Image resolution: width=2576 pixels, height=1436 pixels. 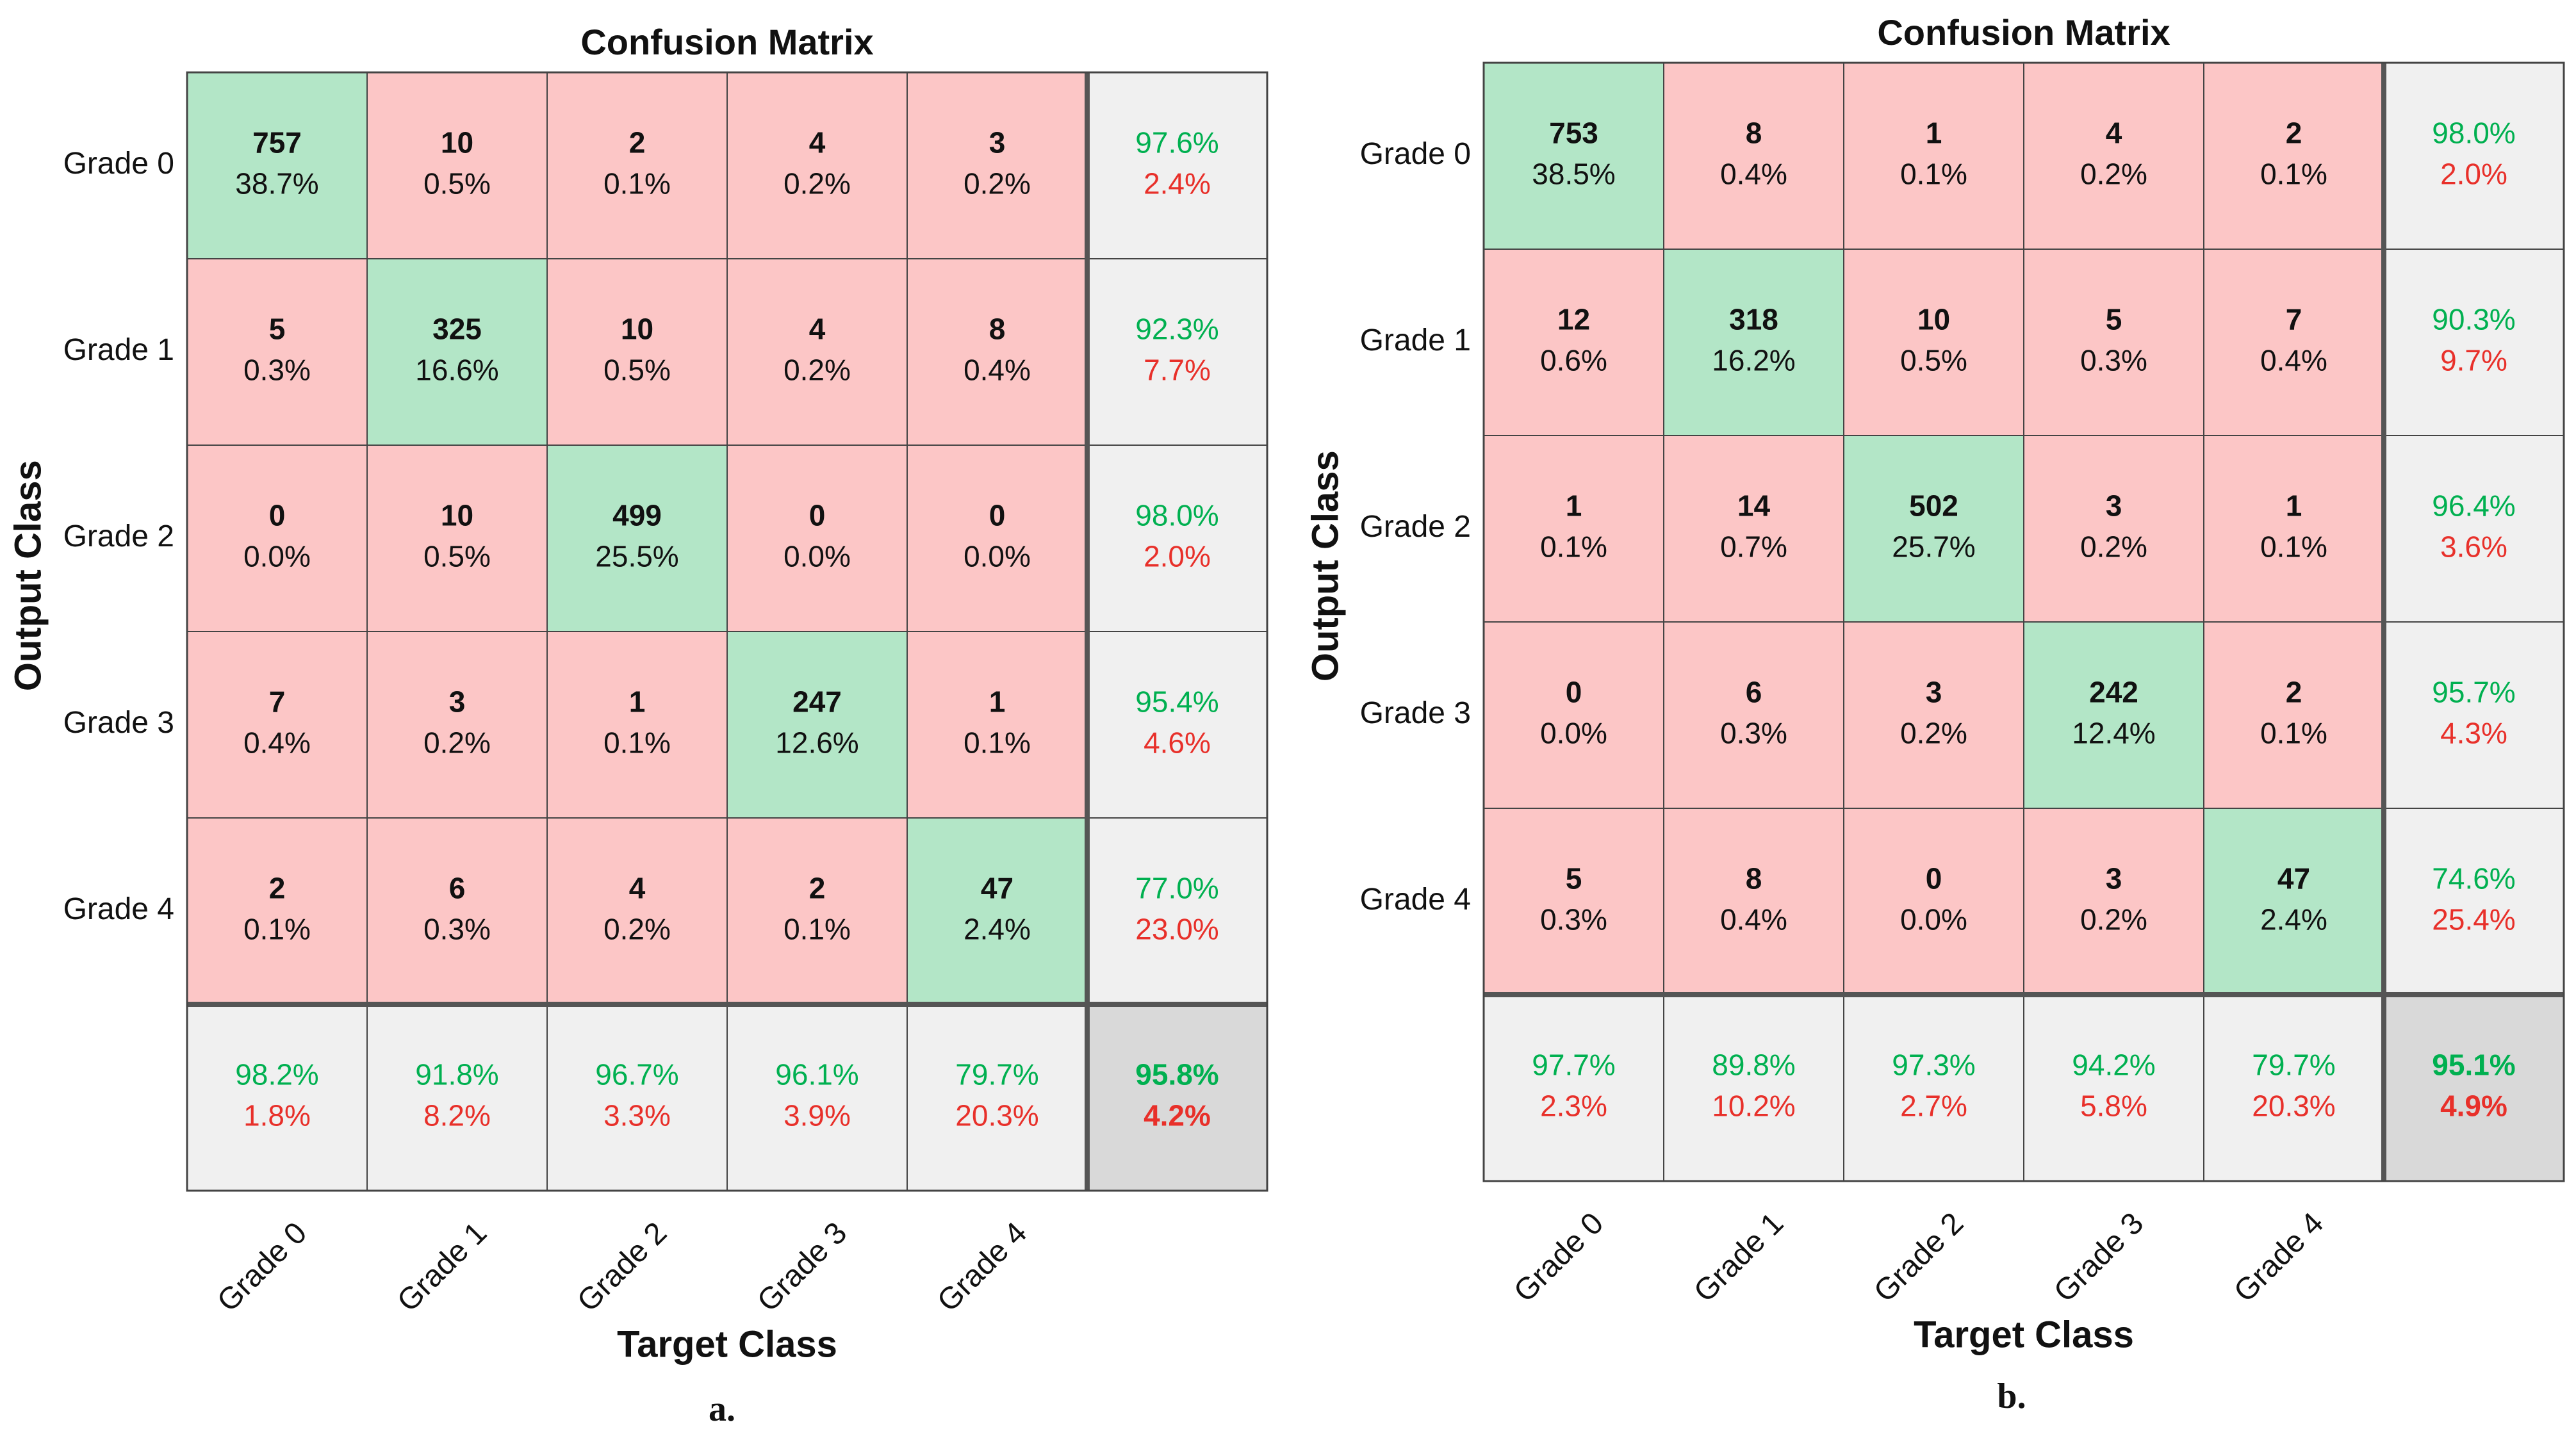 I want to click on row-summary-cell: 92.3% 7.7%, so click(x=1177, y=352).